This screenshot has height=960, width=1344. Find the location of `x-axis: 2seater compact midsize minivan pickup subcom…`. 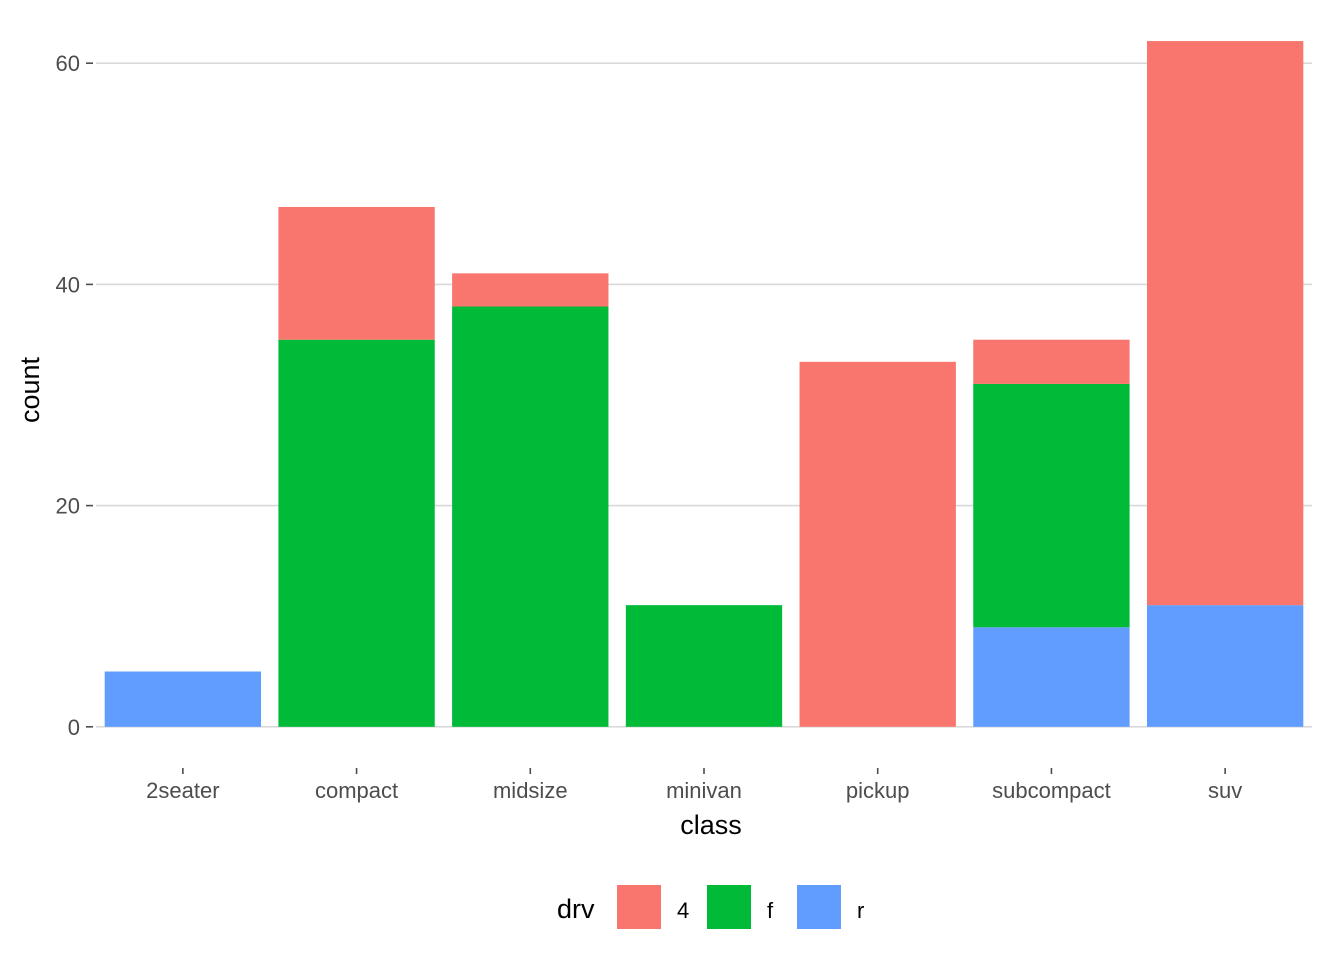

x-axis: 2seater compact midsize minivan pickup subcom… is located at coordinates (694, 785).